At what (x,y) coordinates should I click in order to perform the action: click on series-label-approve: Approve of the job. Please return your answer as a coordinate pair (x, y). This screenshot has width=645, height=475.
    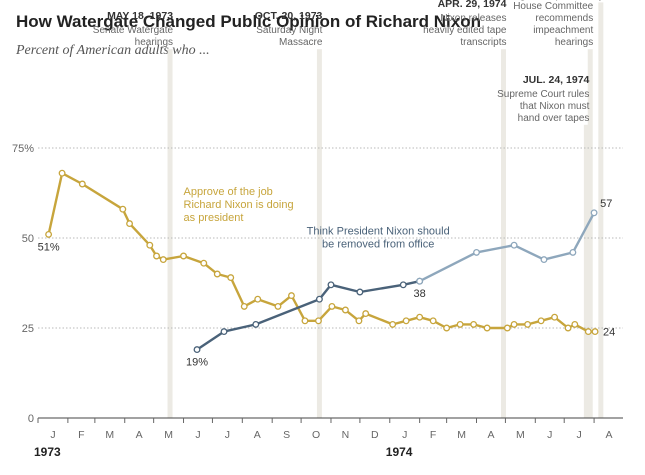
    Looking at the image, I should click on (228, 192).